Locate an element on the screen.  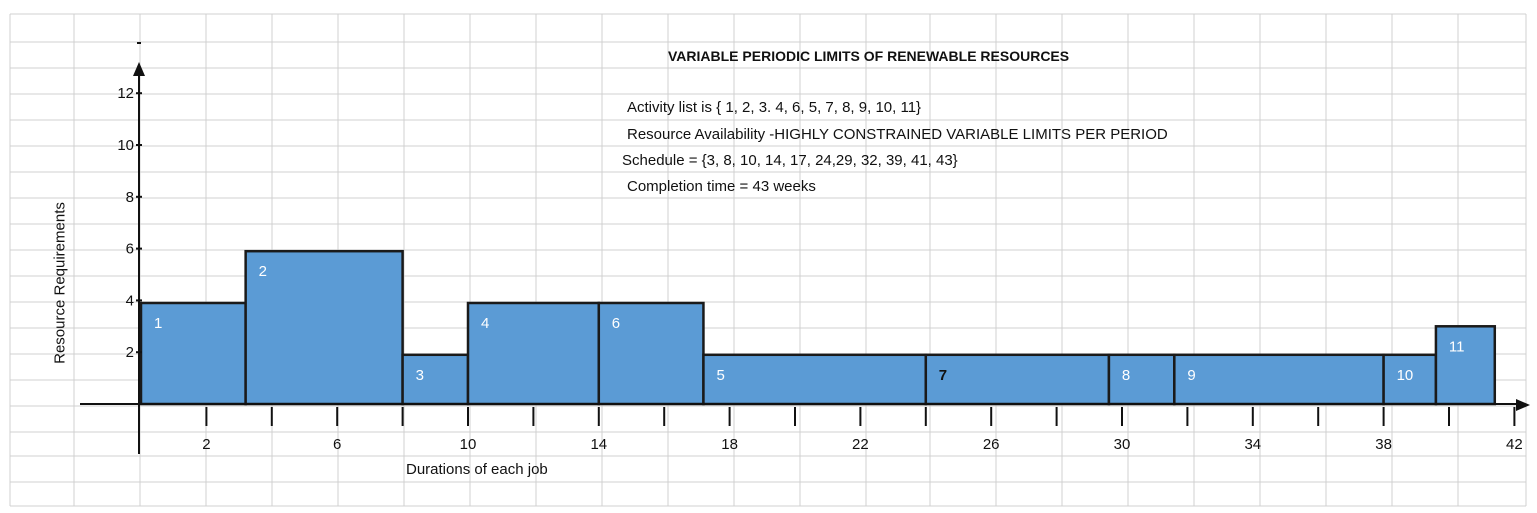
bar-label-job-11: 11 is located at coordinates (1457, 346).